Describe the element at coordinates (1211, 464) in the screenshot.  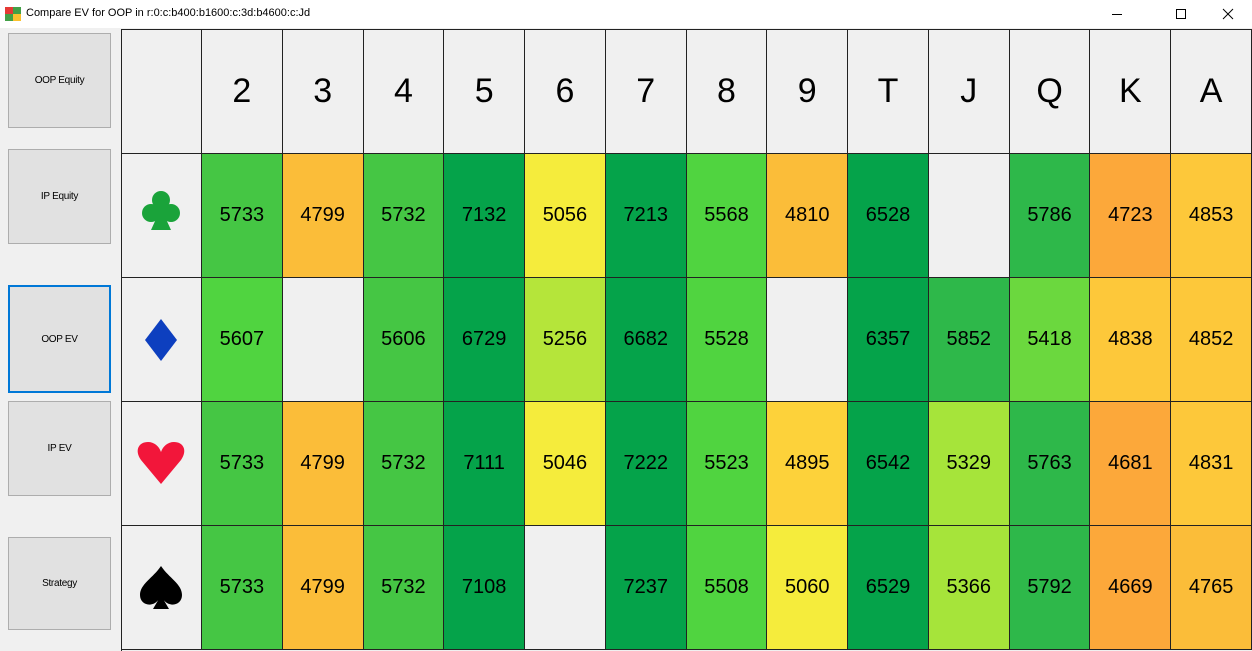
I see `ev-cell: 4831` at that location.